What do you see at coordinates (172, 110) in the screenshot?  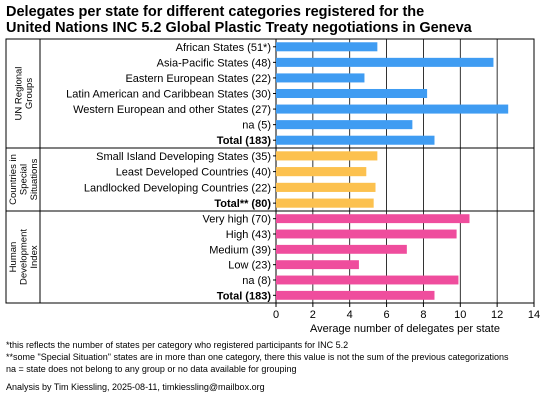 I see `category-label: Western European and other States (27)` at bounding box center [172, 110].